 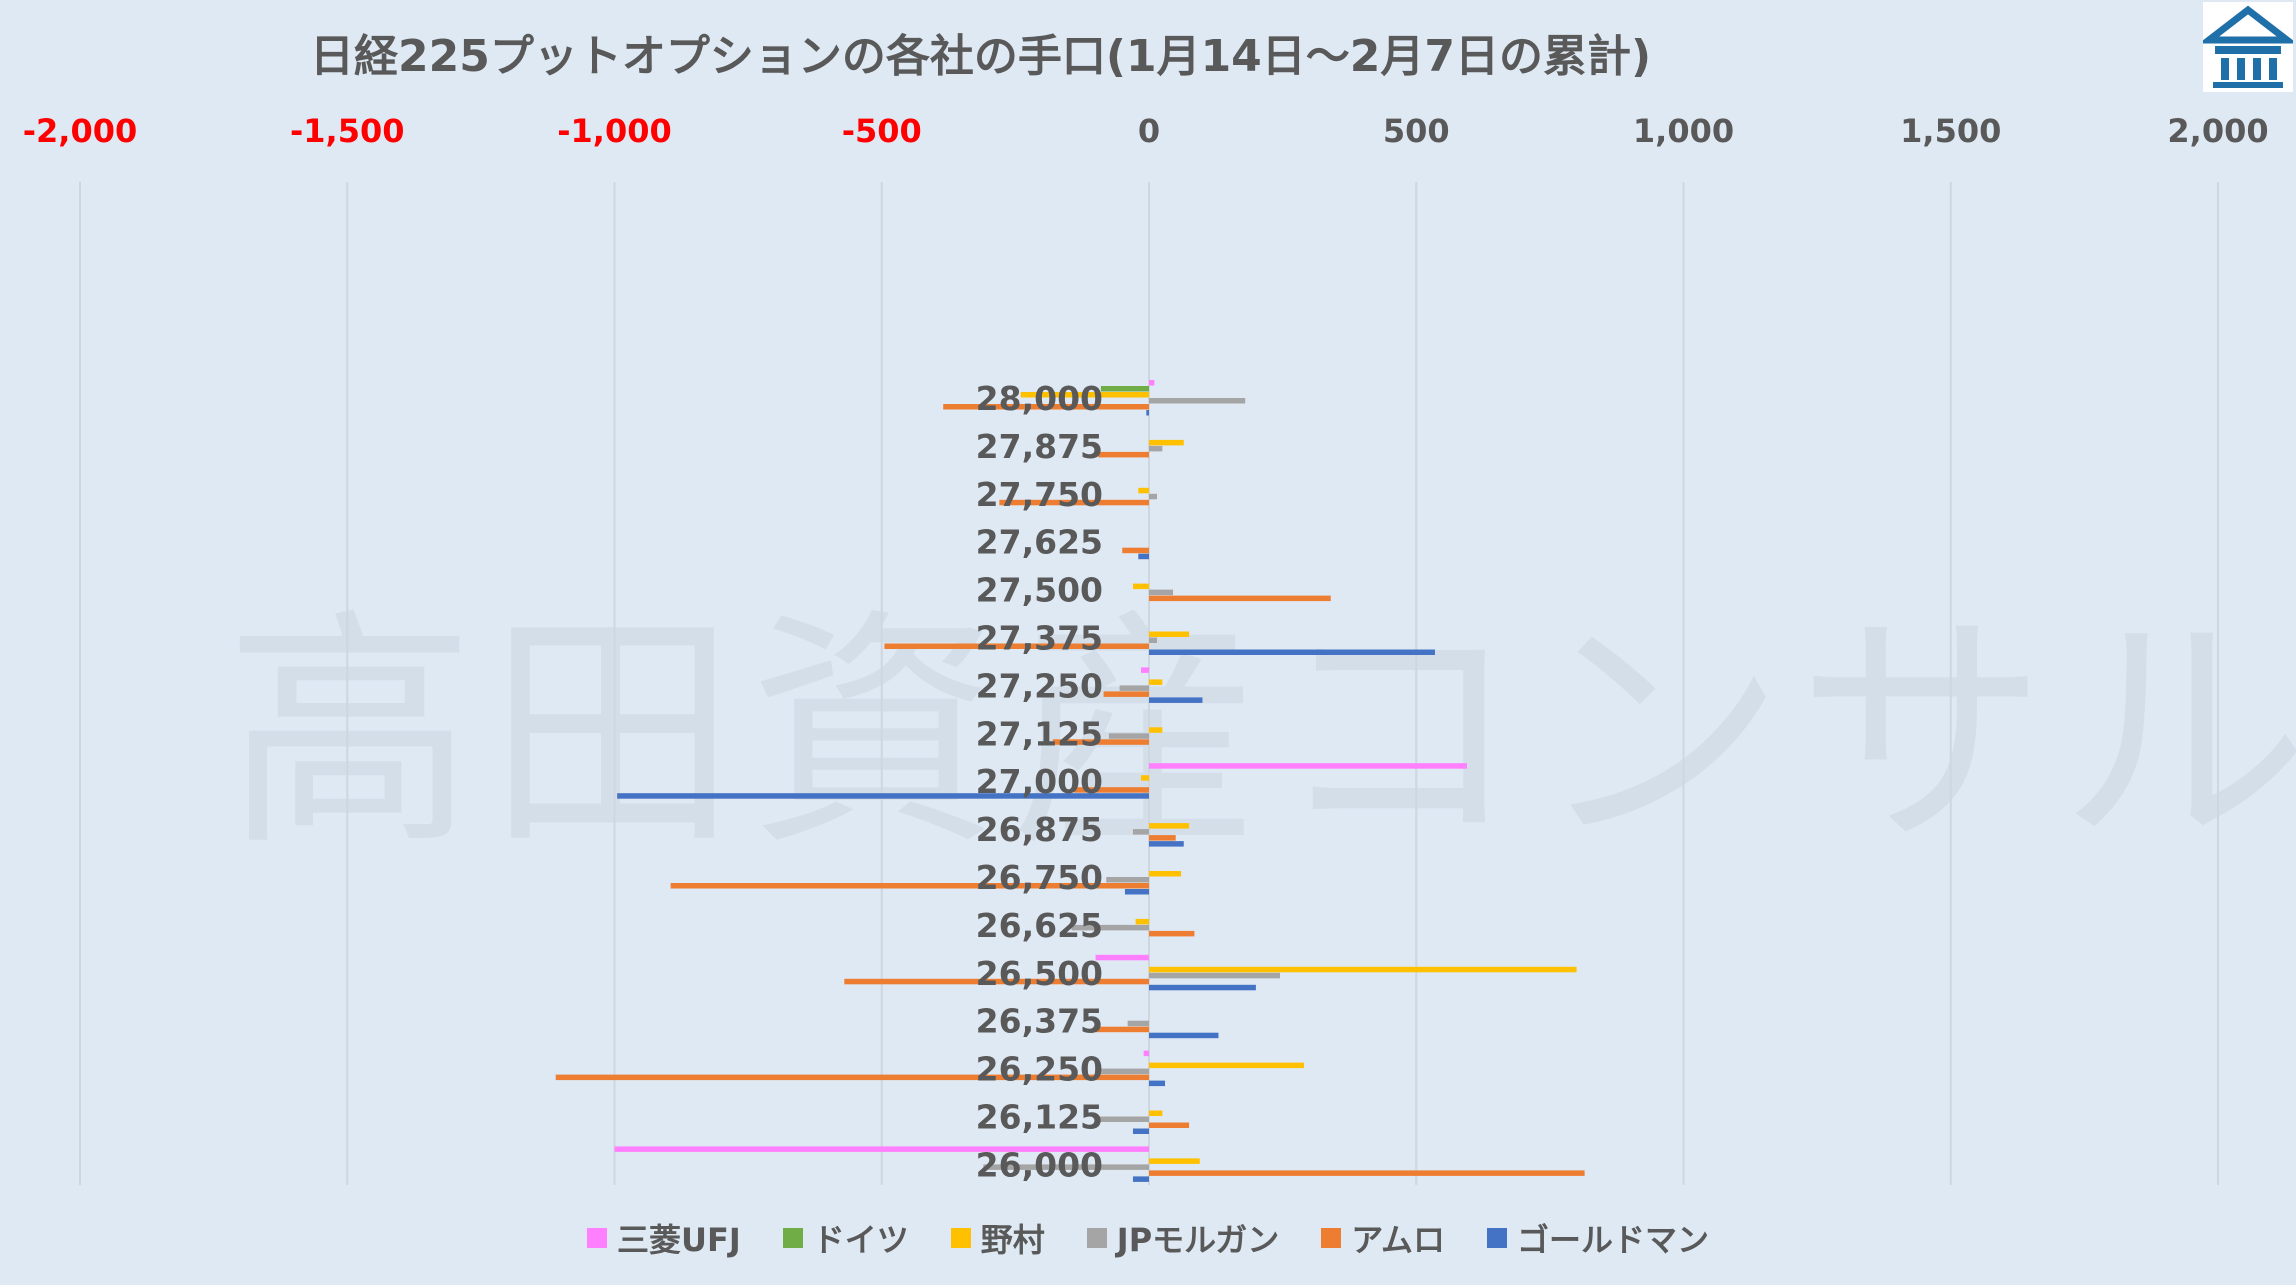 What do you see at coordinates (860, 1240) in the screenshot?
I see `legend-label: ドイツ` at bounding box center [860, 1240].